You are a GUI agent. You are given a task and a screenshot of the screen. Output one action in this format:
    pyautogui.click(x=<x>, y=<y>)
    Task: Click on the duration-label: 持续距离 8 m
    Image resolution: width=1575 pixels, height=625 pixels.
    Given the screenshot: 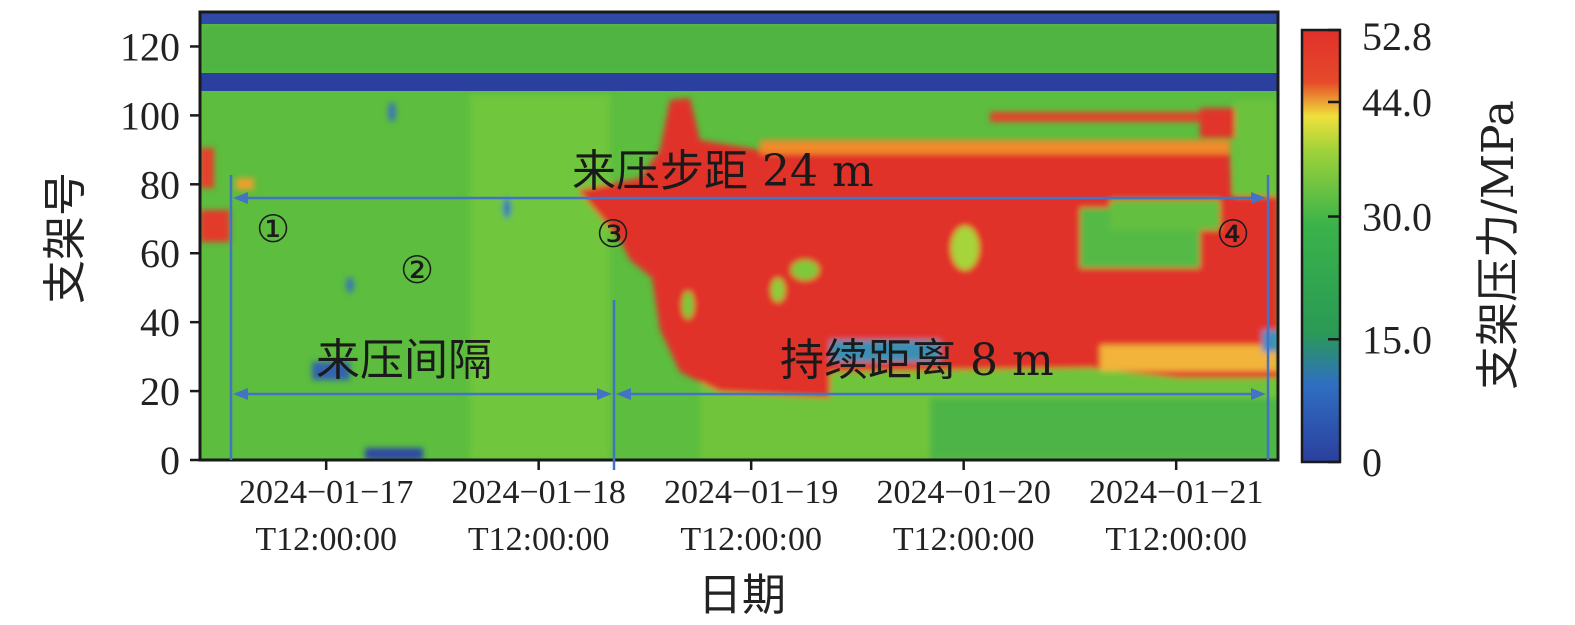 What is the action you would take?
    pyautogui.click(x=917, y=360)
    